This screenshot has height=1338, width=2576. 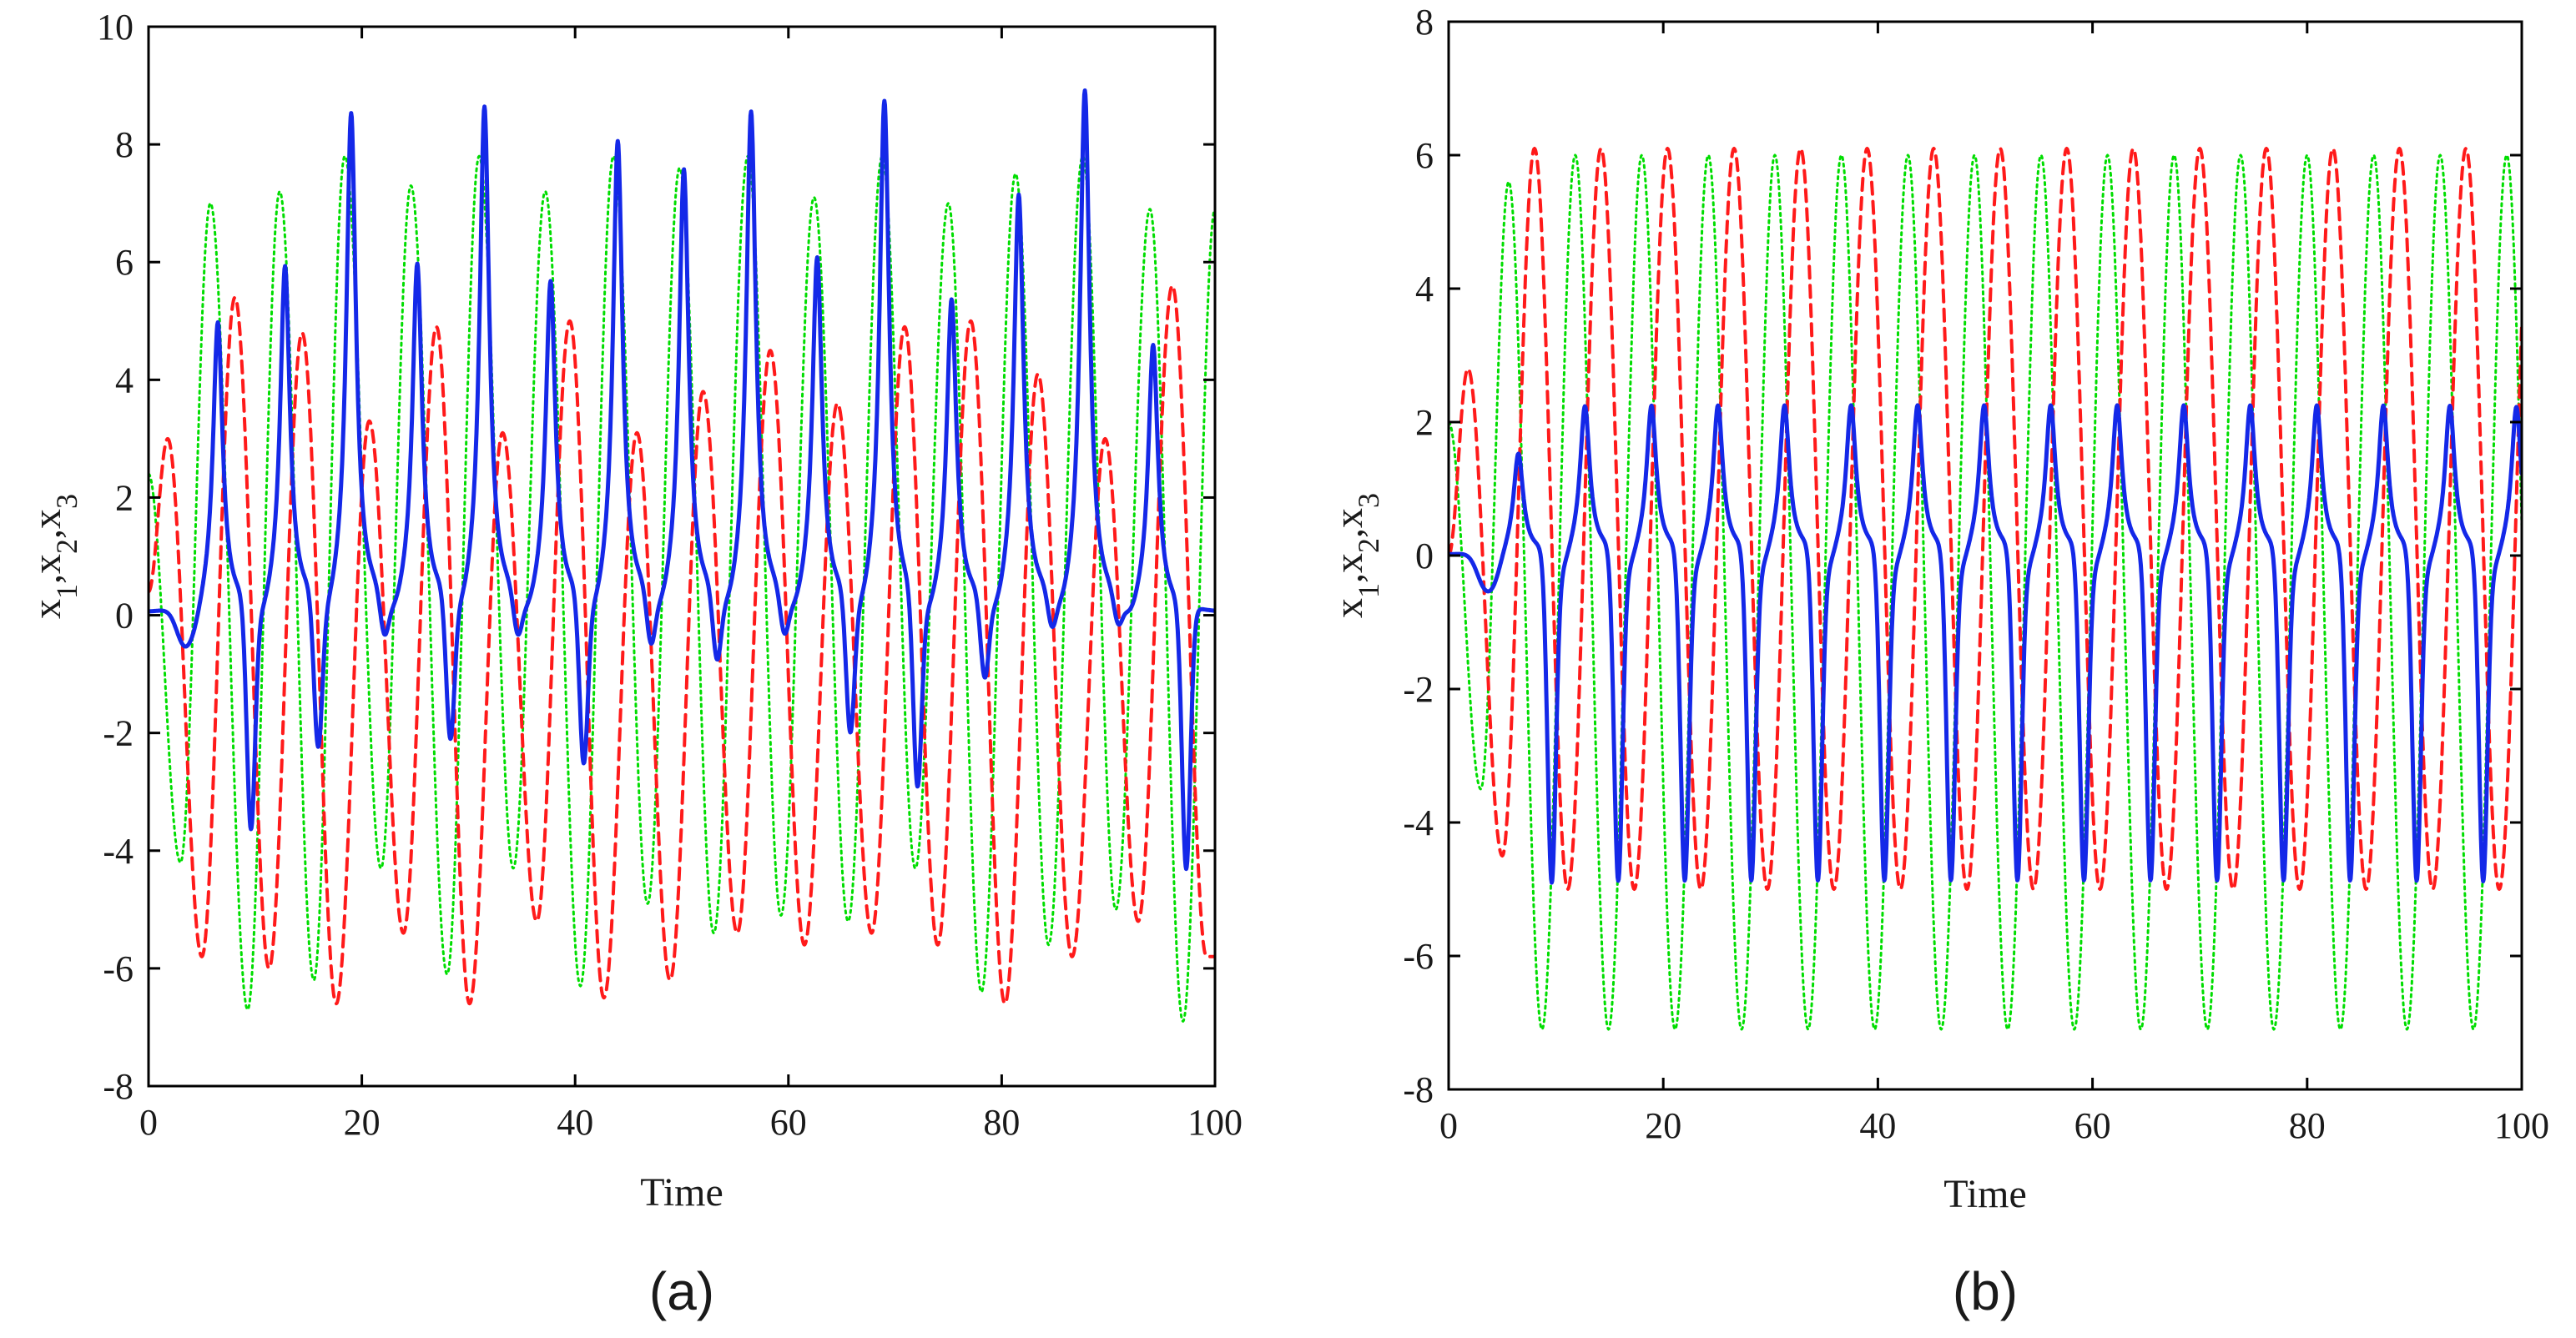 What do you see at coordinates (1985, 1291) in the screenshot?
I see `panel-label: (b)` at bounding box center [1985, 1291].